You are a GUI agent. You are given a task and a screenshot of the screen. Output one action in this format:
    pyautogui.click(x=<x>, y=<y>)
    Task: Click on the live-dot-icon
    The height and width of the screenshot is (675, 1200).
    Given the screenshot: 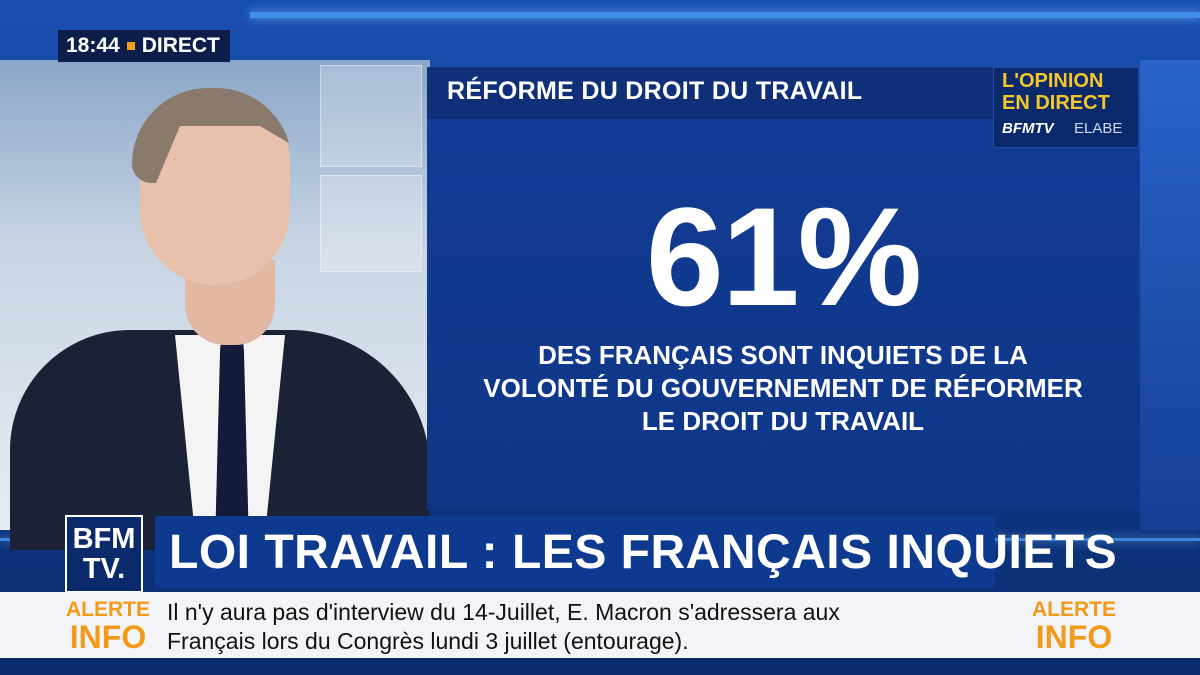 What is the action you would take?
    pyautogui.click(x=130, y=46)
    